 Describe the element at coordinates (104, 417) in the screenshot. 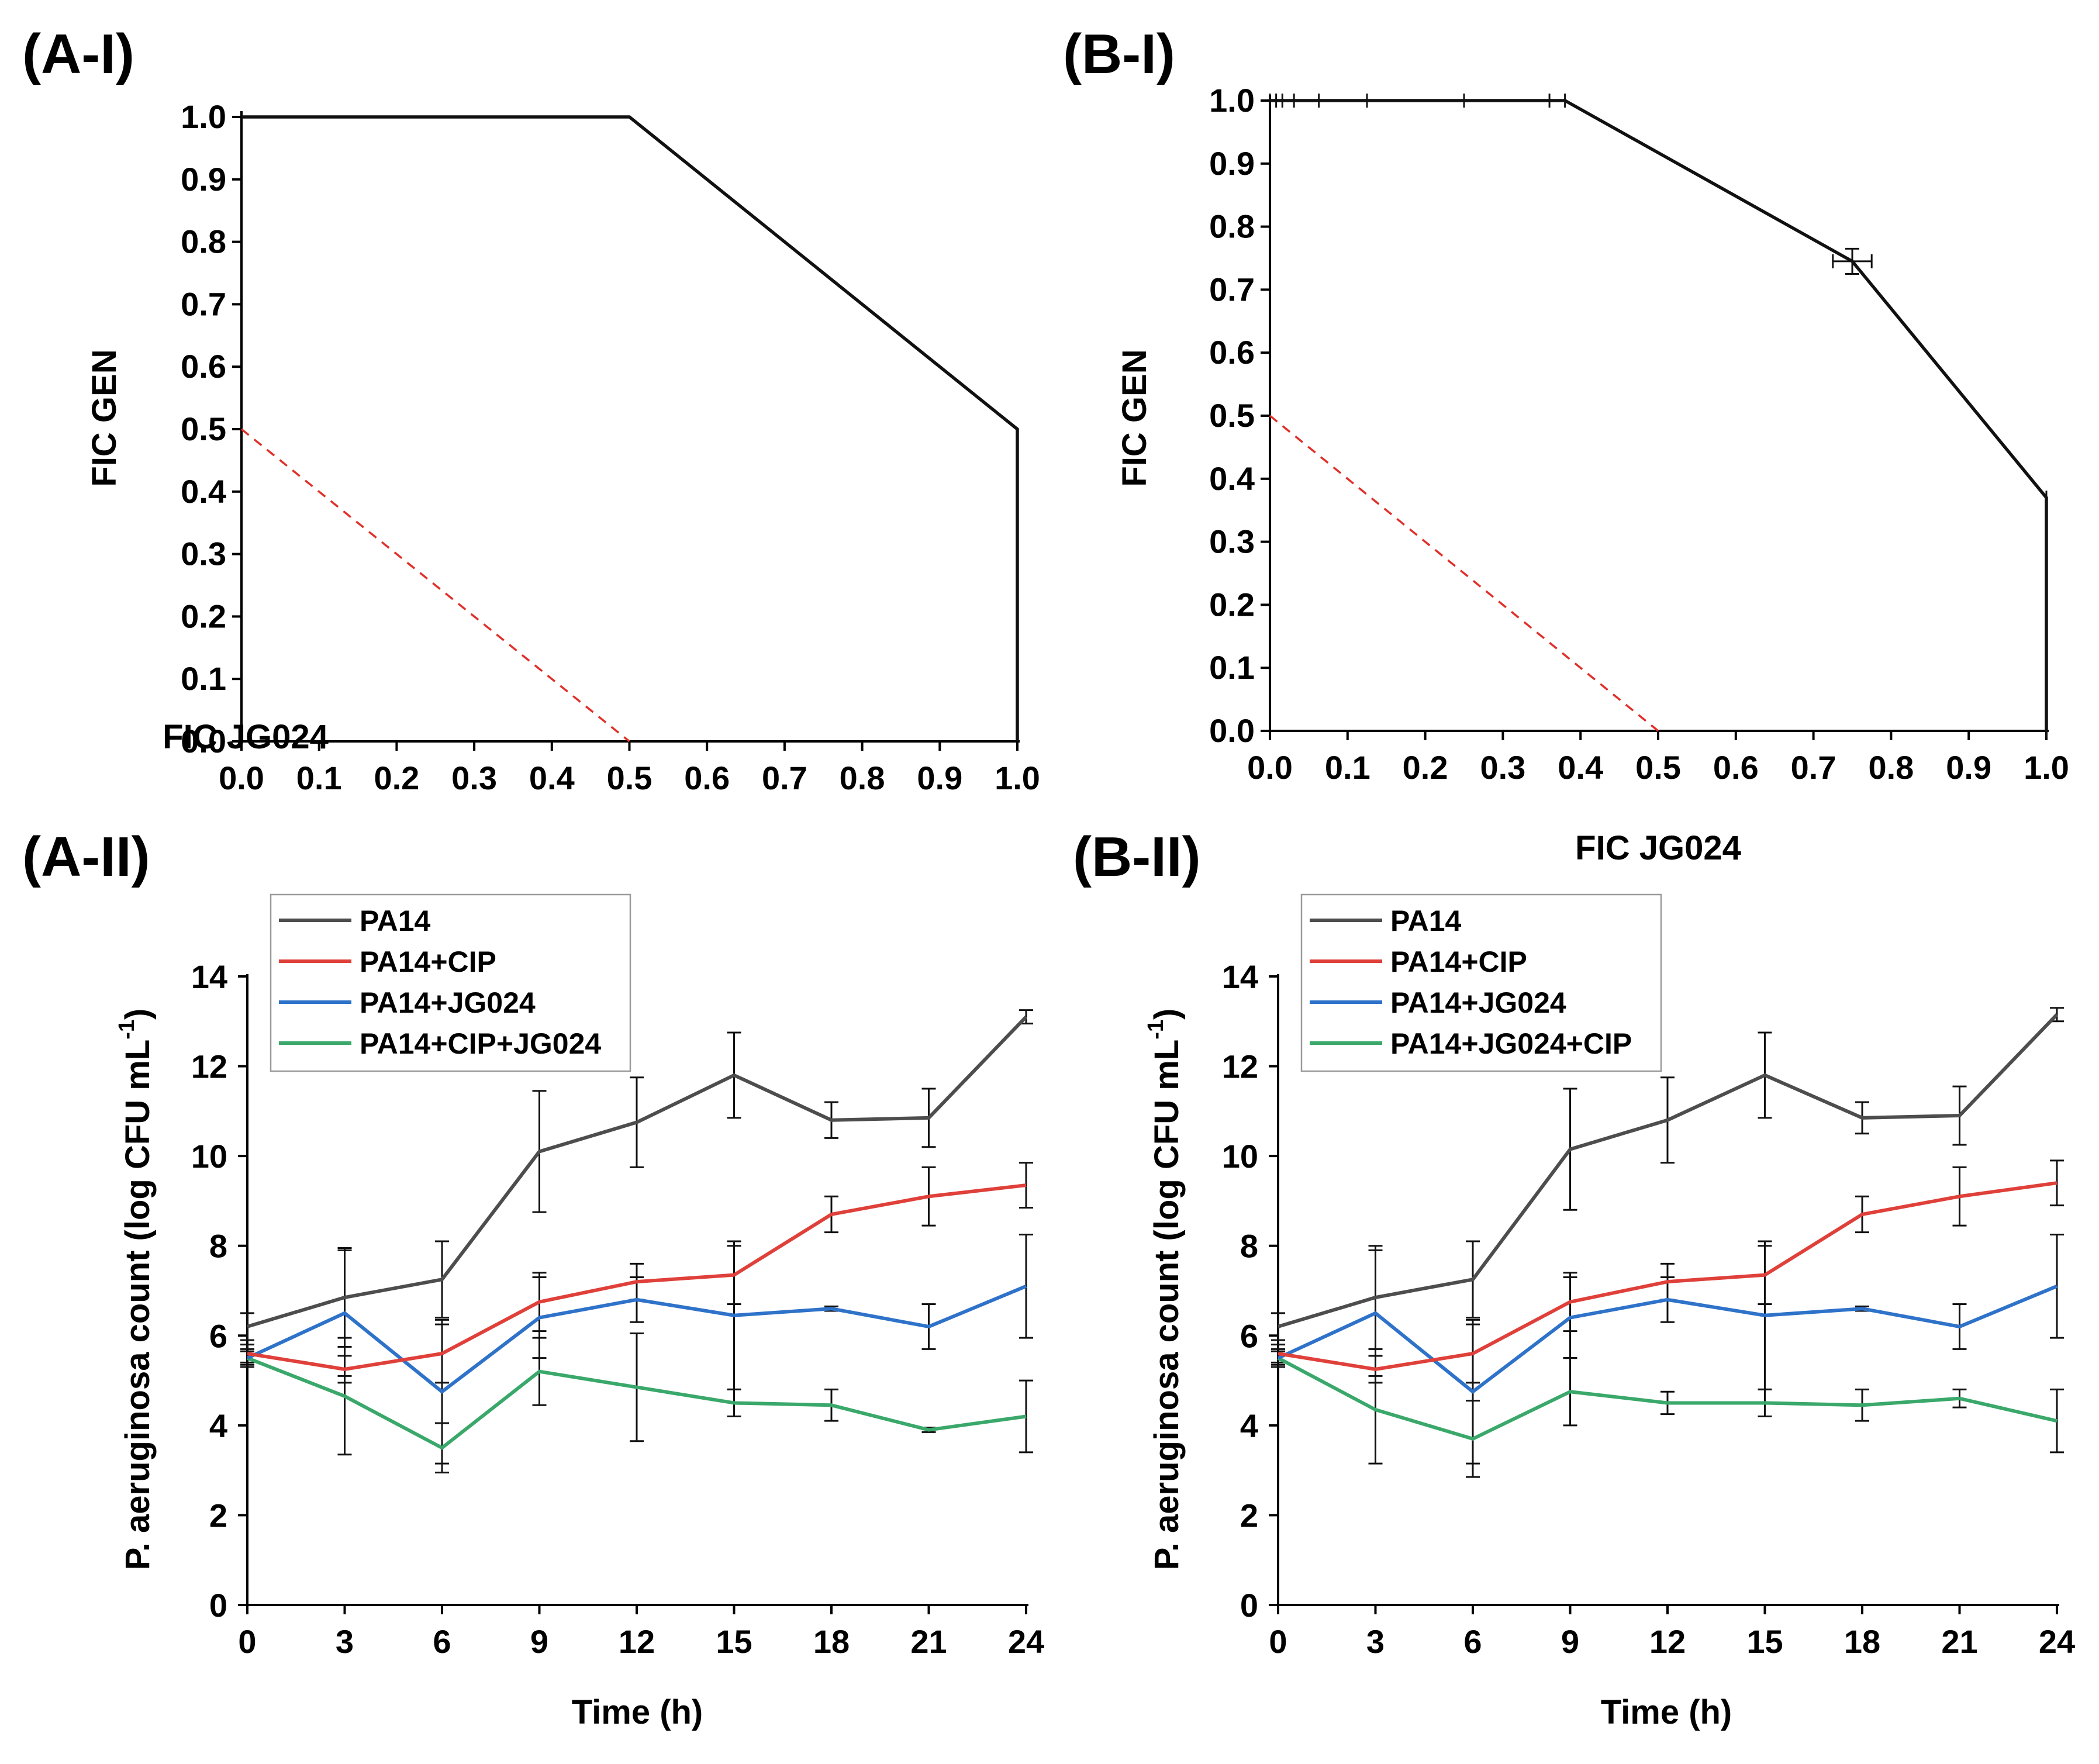

I see `y-axis-title: FIC GEN` at that location.